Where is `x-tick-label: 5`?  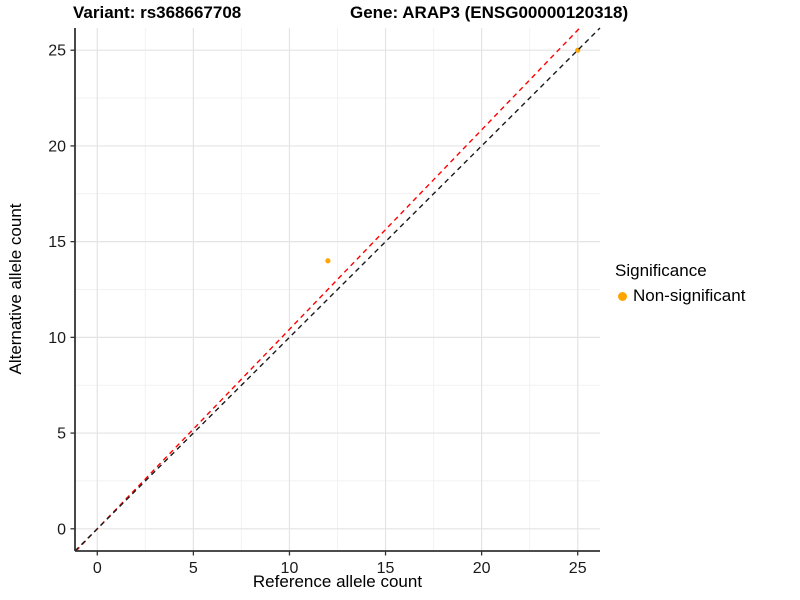
x-tick-label: 5 is located at coordinates (193, 568).